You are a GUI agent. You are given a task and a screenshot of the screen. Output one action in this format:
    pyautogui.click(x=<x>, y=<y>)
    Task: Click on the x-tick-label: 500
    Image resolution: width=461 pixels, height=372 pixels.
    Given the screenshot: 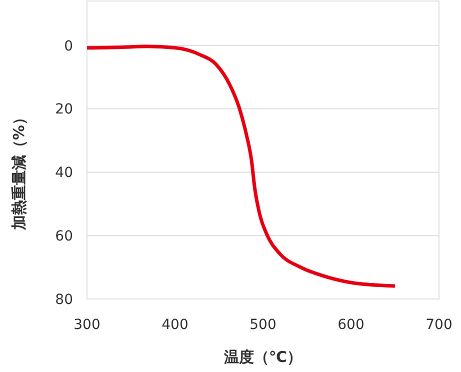 What is the action you would take?
    pyautogui.click(x=263, y=325)
    